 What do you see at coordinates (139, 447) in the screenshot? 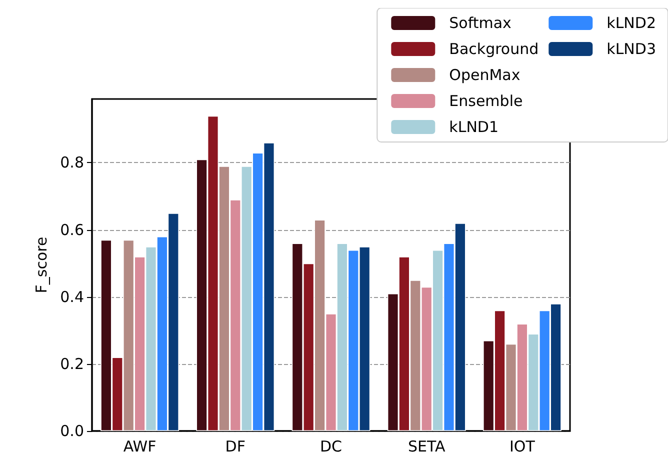
I see `x-tick-label: AWF` at bounding box center [139, 447].